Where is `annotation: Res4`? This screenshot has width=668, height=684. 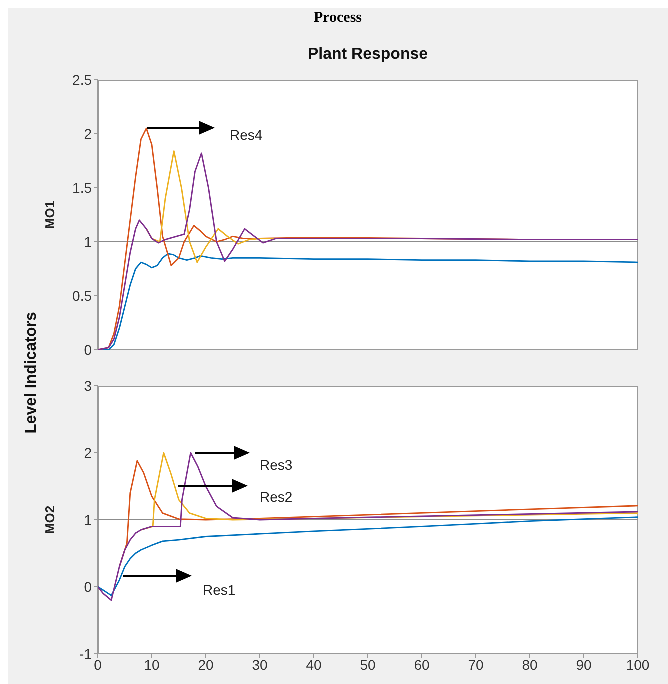 annotation: Res4 is located at coordinates (246, 135).